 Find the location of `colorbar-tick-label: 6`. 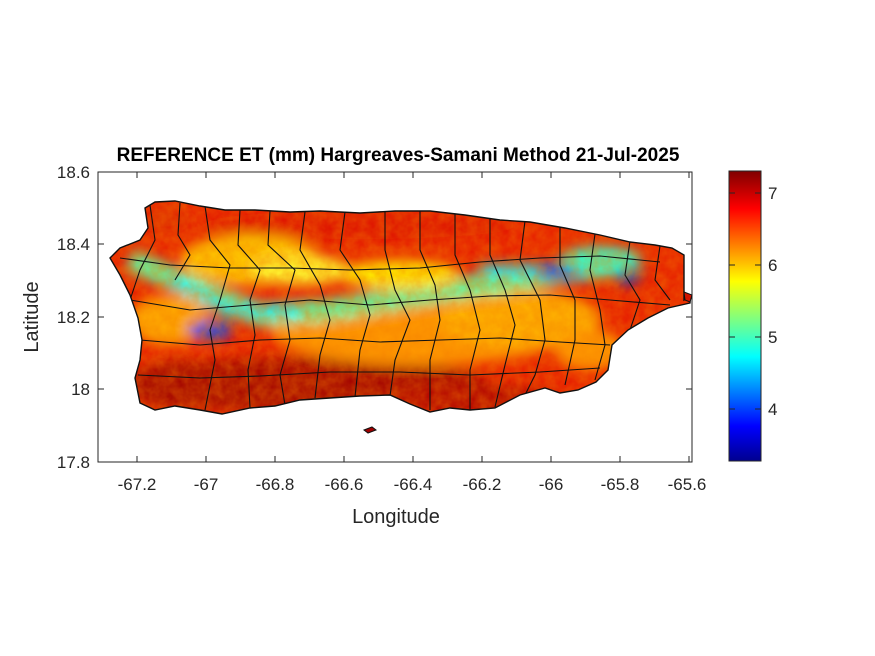

colorbar-tick-label: 6 is located at coordinates (772, 265).